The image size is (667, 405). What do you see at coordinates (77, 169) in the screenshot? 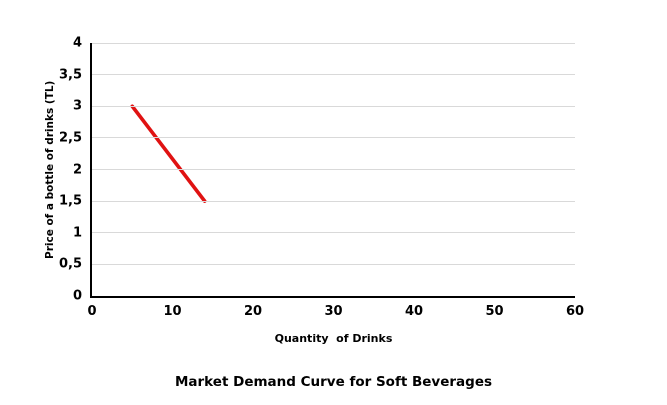
I see `y-tick-label: 2` at bounding box center [77, 169].